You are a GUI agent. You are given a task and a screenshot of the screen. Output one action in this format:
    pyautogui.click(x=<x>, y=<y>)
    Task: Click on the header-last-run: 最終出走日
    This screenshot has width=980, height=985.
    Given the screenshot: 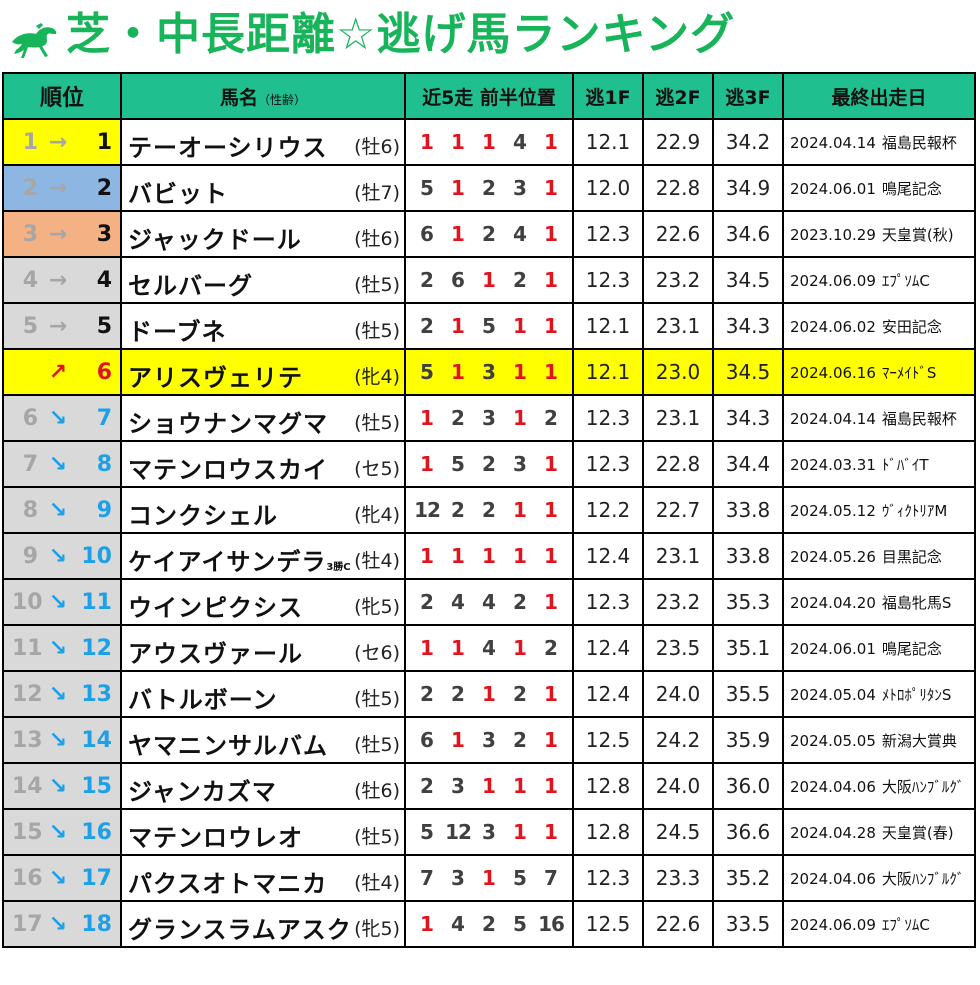 What is the action you would take?
    pyautogui.click(x=879, y=96)
    